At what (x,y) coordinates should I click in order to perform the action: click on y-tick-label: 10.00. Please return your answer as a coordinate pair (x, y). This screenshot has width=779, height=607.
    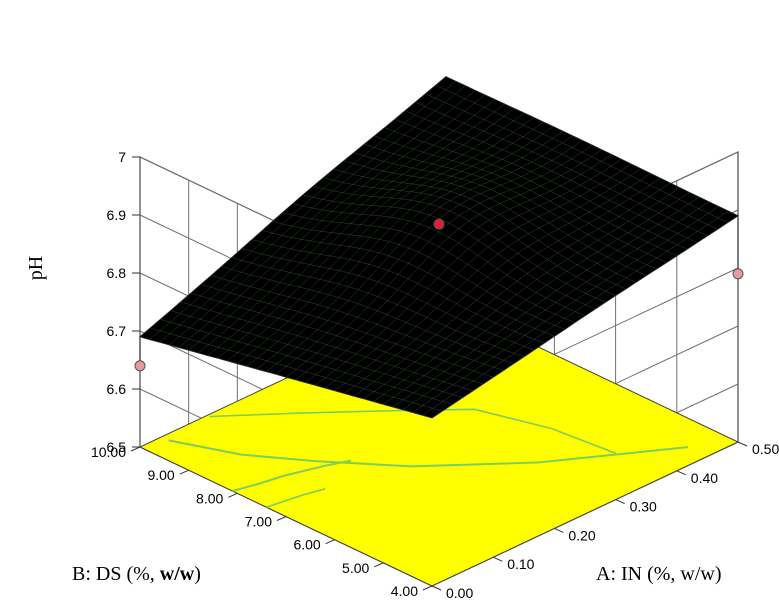
    Looking at the image, I should click on (108, 452).